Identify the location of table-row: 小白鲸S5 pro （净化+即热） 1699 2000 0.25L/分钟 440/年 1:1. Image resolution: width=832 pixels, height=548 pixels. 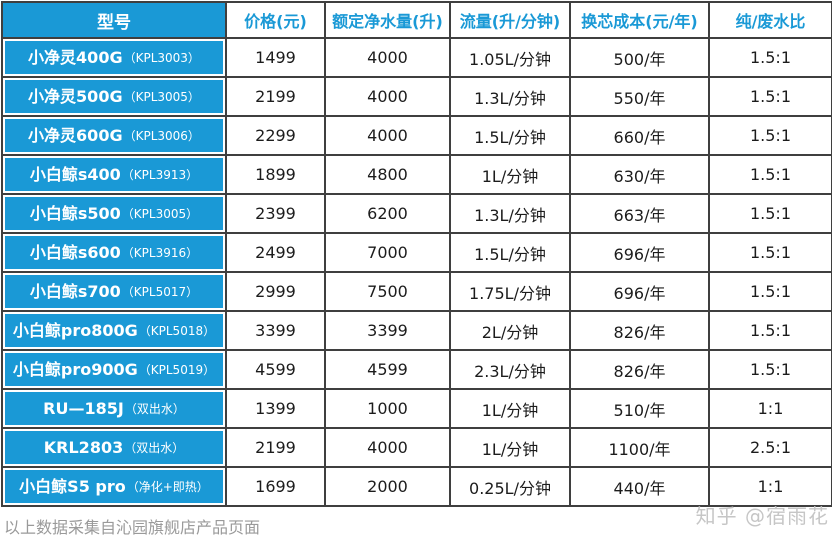
(416, 486).